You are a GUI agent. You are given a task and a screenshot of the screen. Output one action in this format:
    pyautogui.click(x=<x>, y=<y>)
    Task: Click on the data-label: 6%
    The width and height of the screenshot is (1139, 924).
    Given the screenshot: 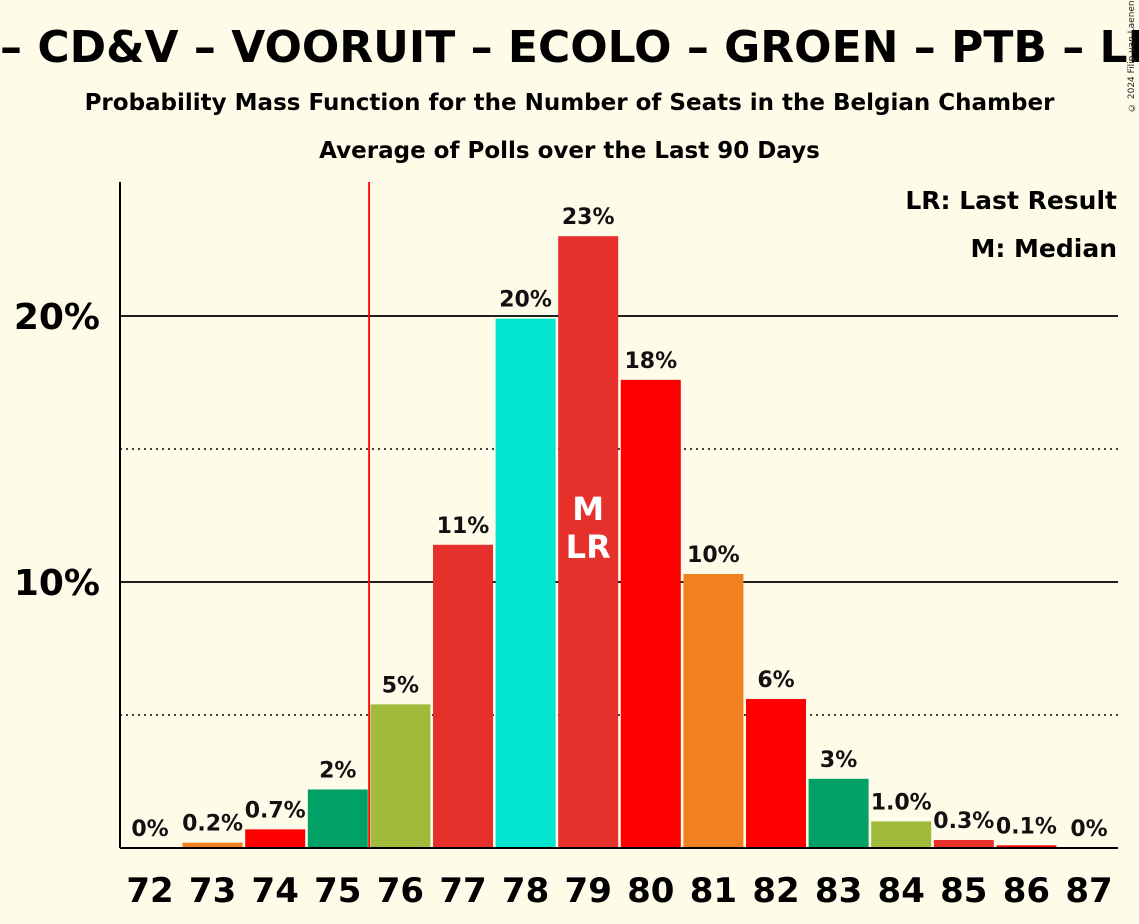 What is the action you would take?
    pyautogui.click(x=775, y=680)
    